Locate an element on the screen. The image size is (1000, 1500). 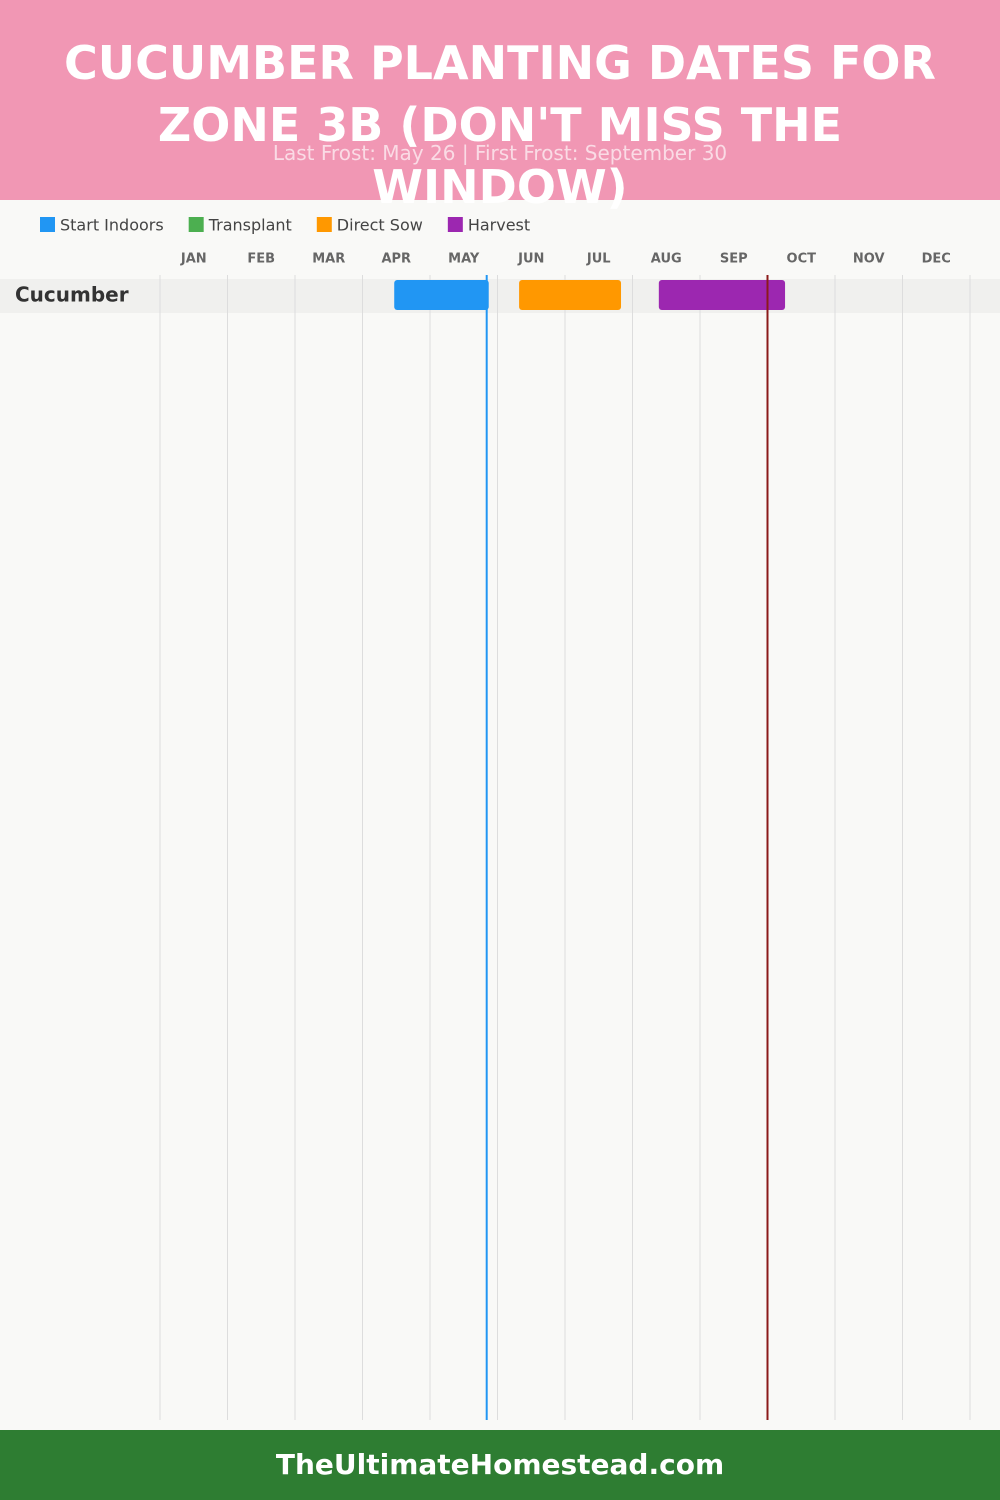
footer: TheUltimateHomestead.com is located at coordinates (500, 1465).